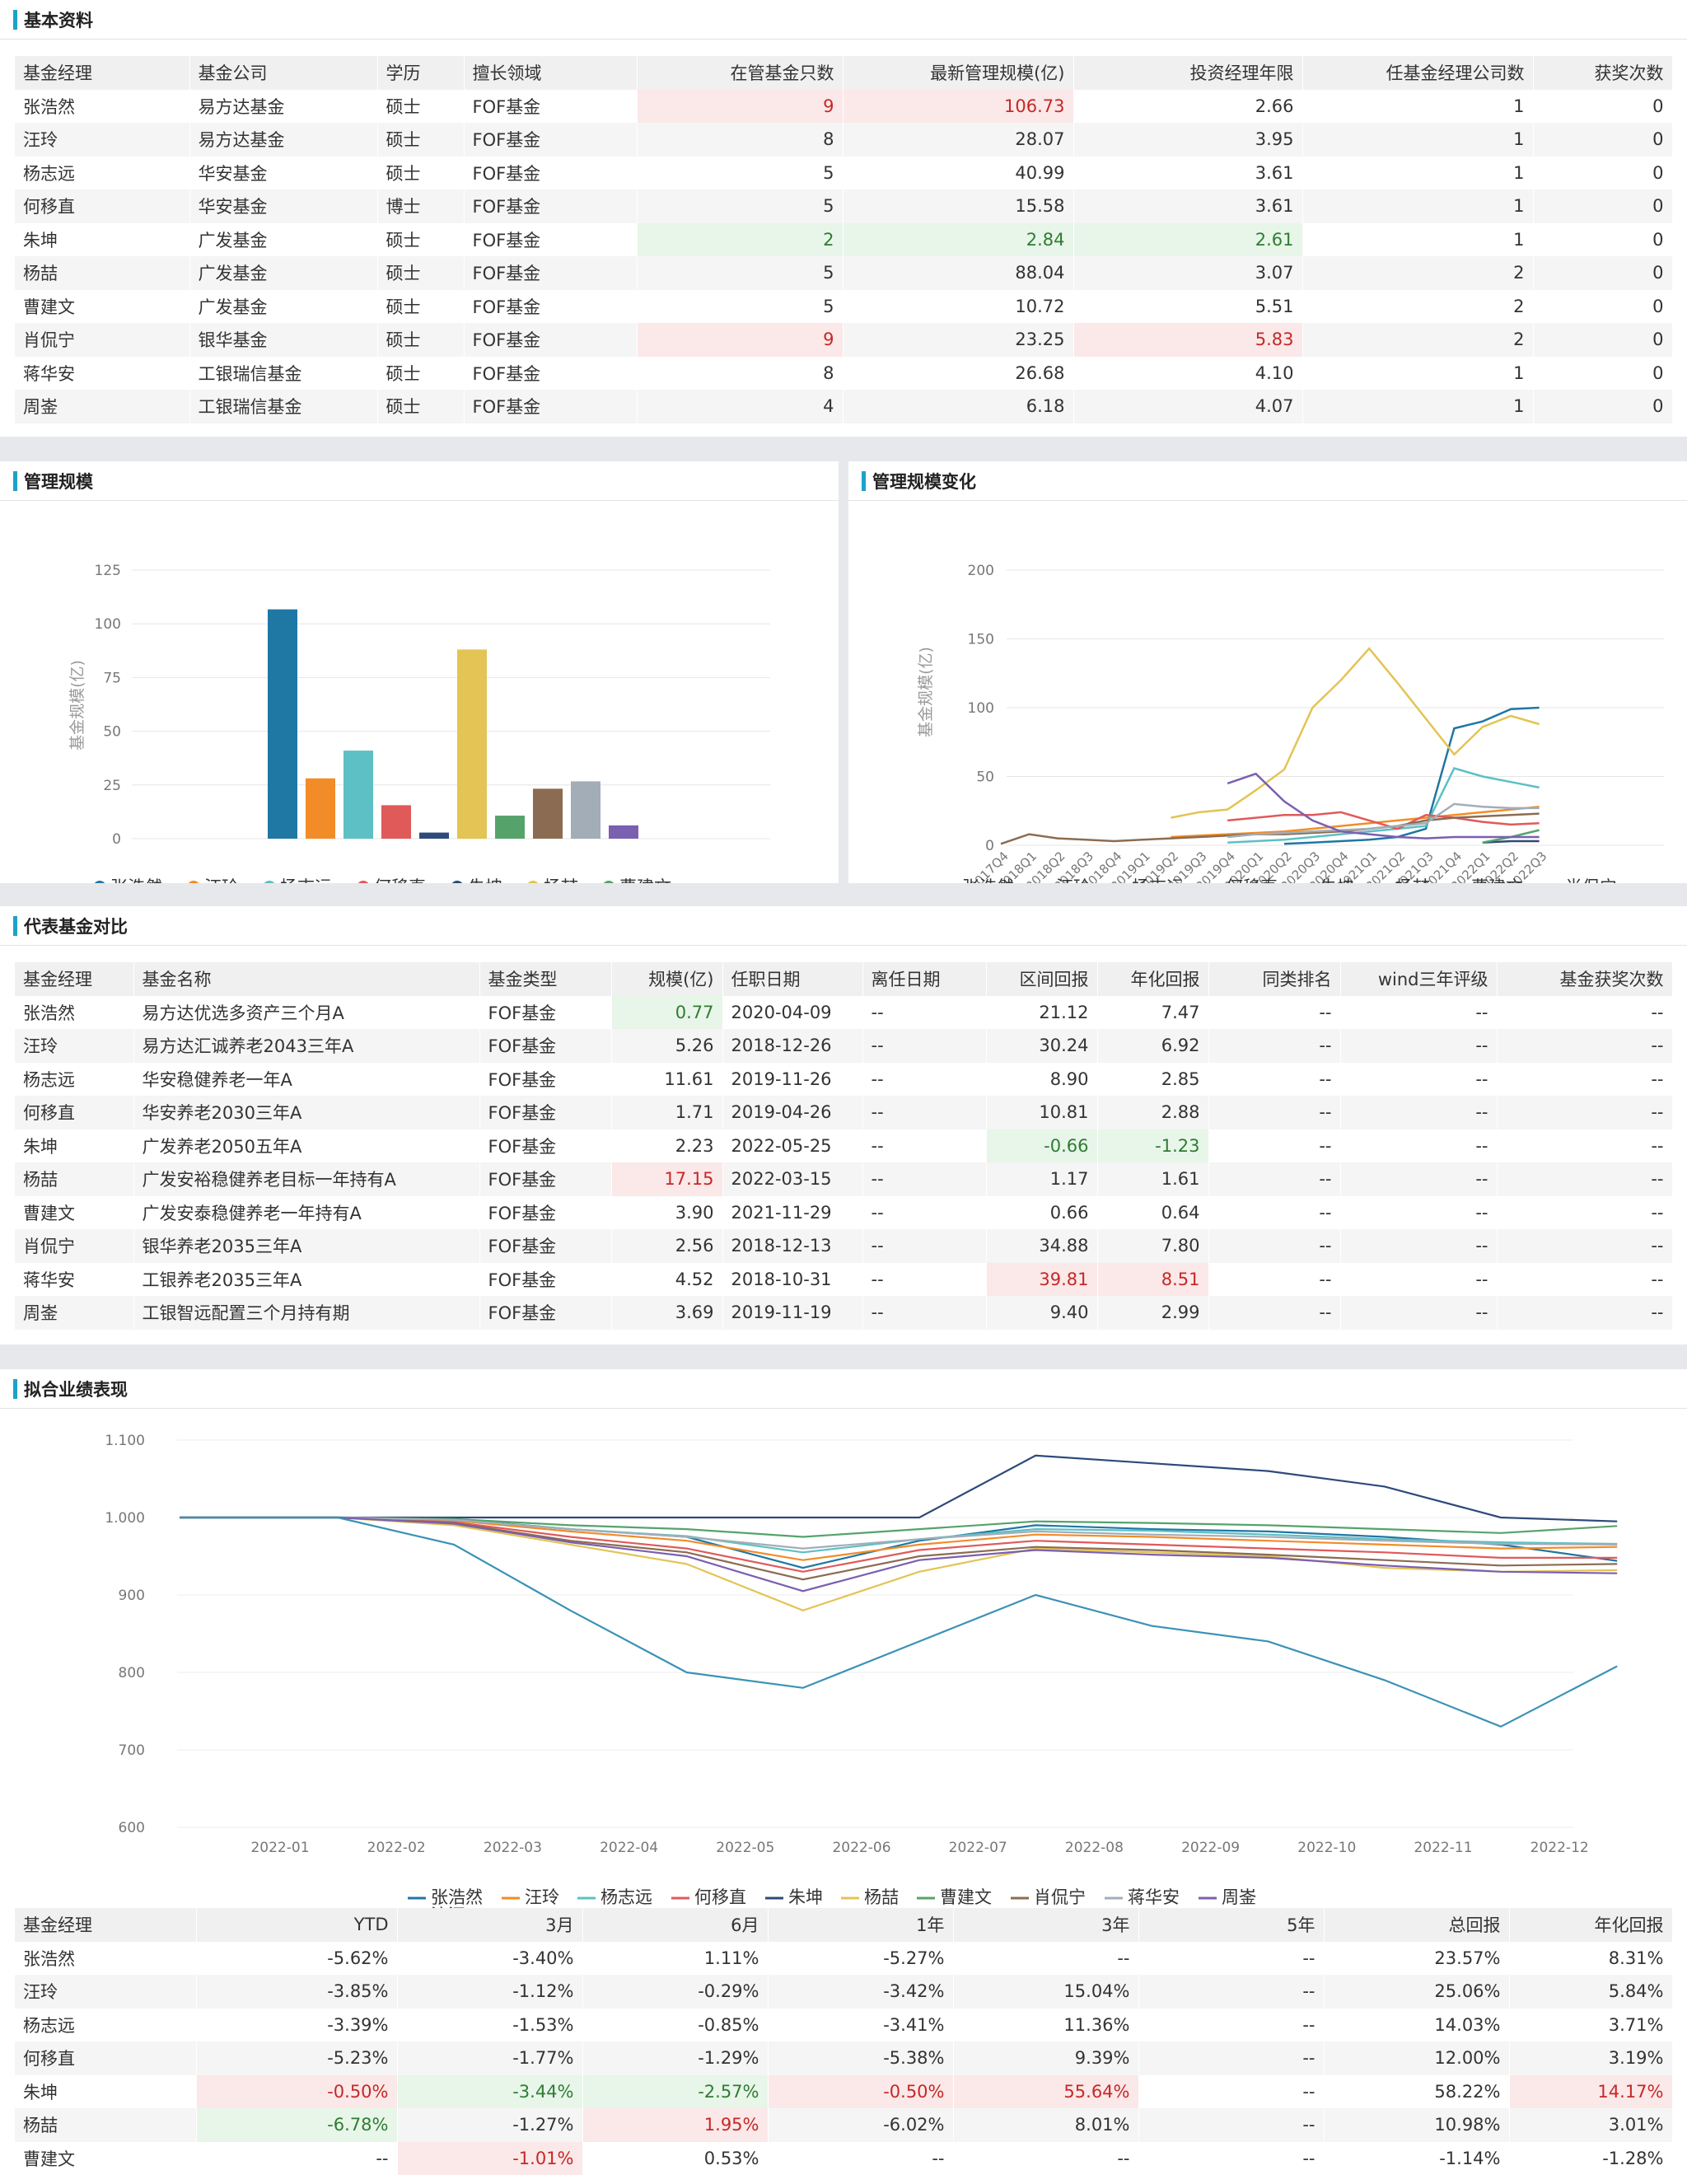 This screenshot has width=1687, height=2184. I want to click on table-row: 汪玲 易方达基金 硕士 FOF基金 8 28.07 3.95 1 0, so click(844, 140).